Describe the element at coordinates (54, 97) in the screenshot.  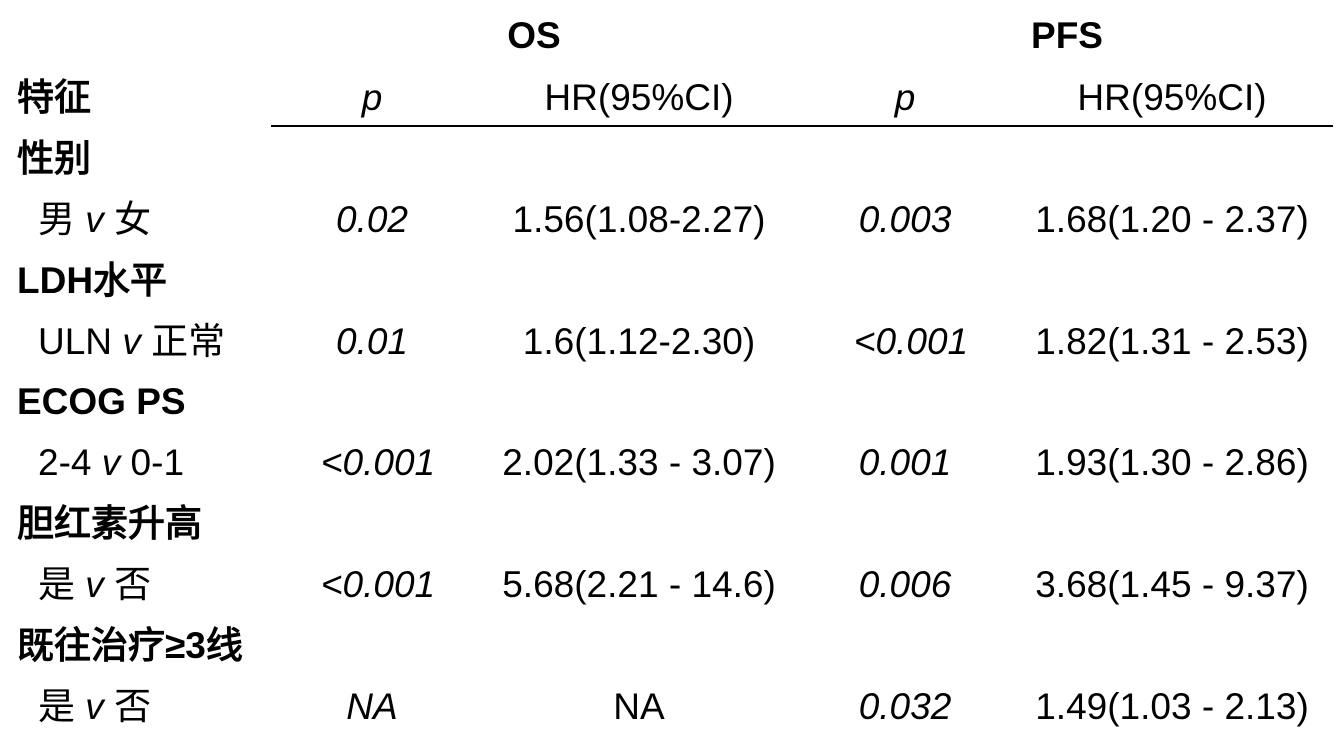
I see `feature-column-header: 特征` at that location.